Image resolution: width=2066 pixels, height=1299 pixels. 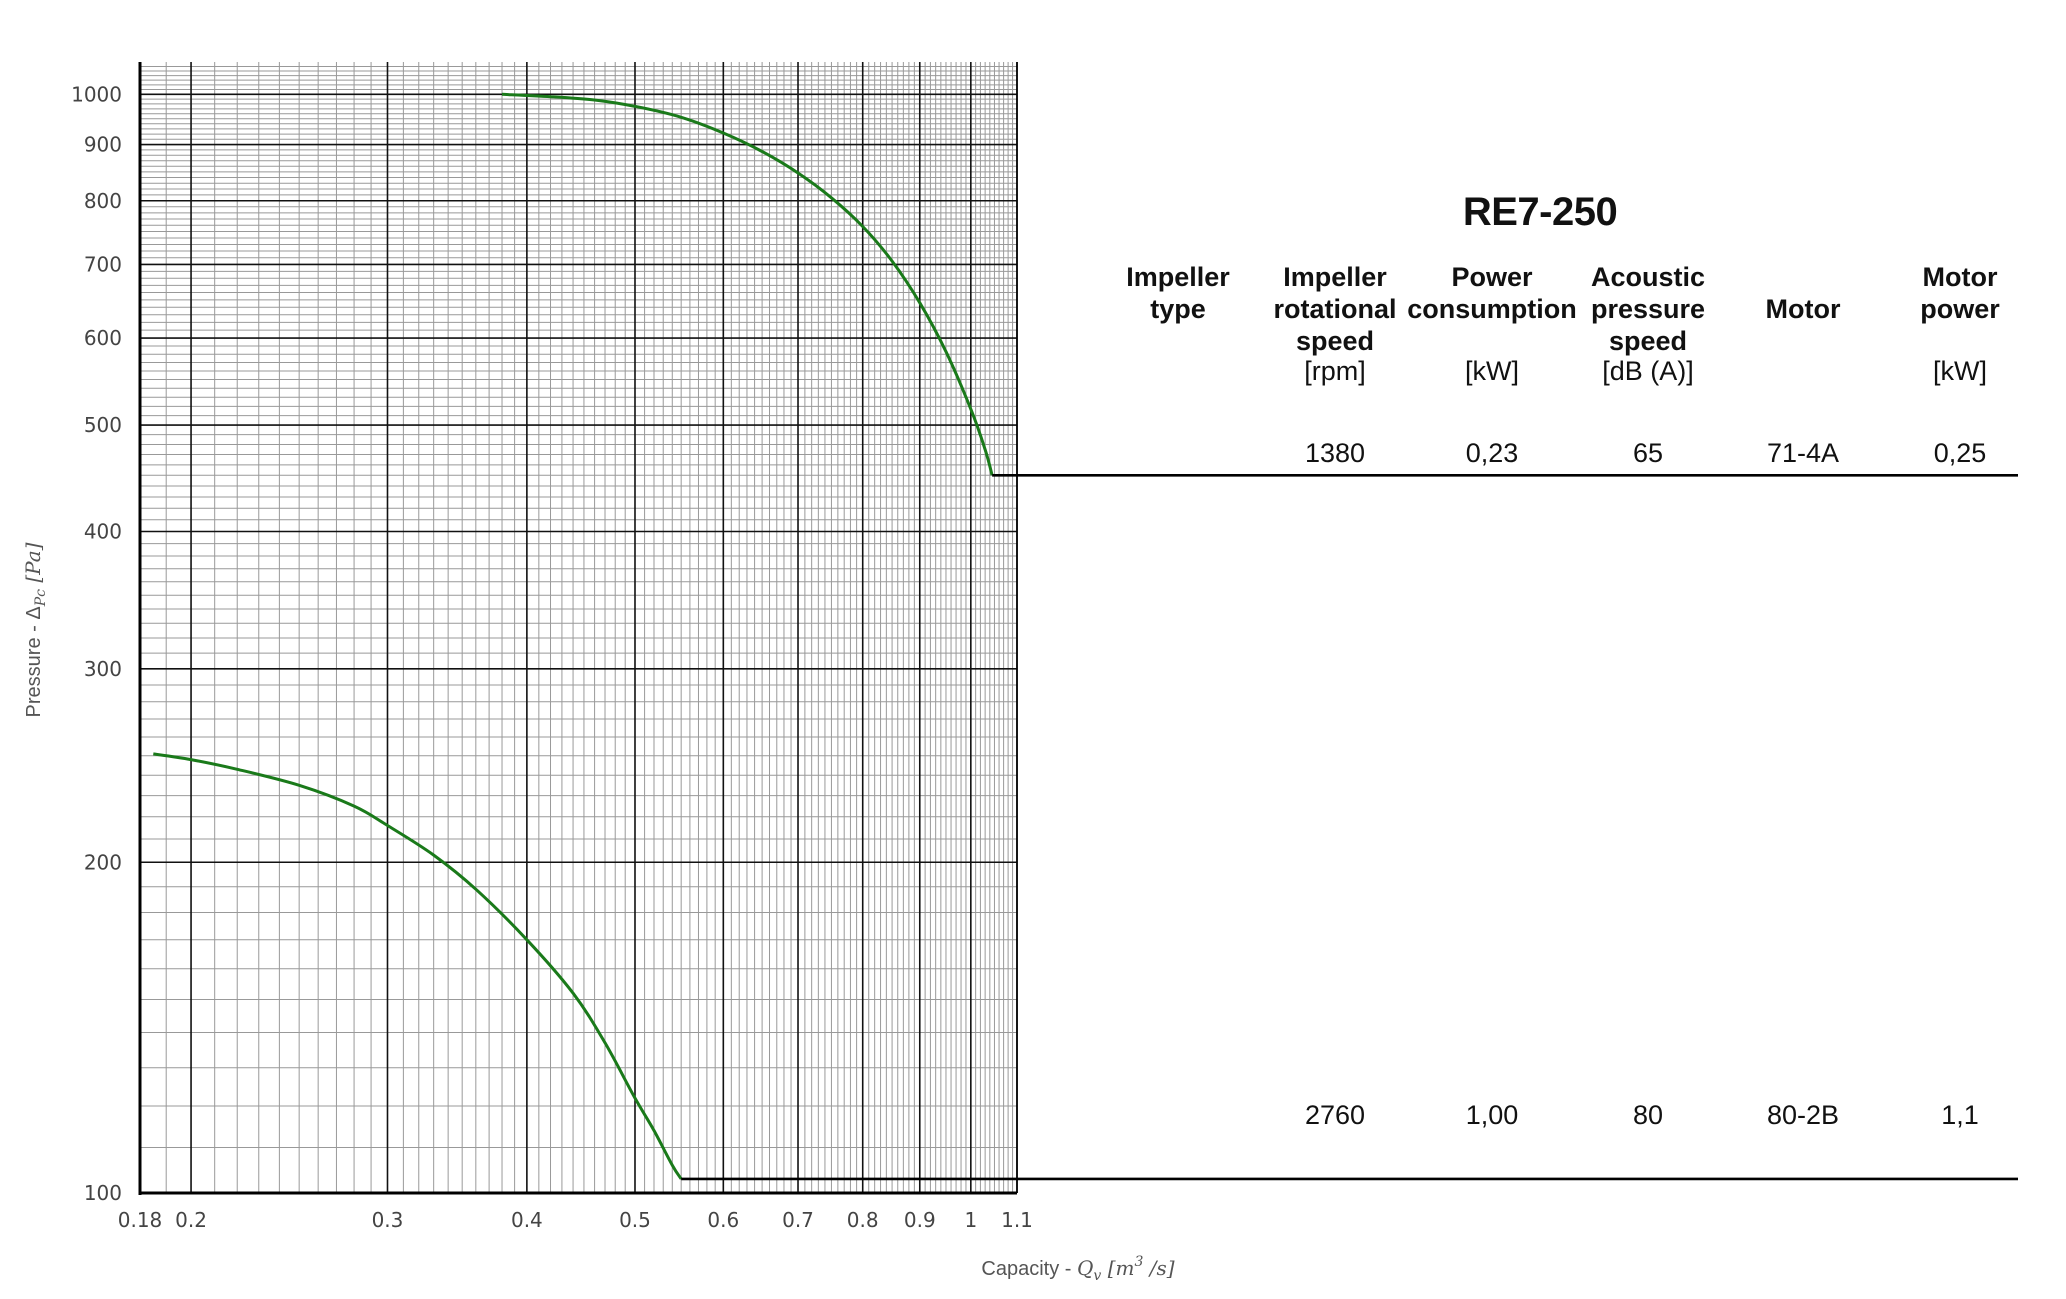 What do you see at coordinates (103, 862) in the screenshot?
I see `y-tick-label: 200` at bounding box center [103, 862].